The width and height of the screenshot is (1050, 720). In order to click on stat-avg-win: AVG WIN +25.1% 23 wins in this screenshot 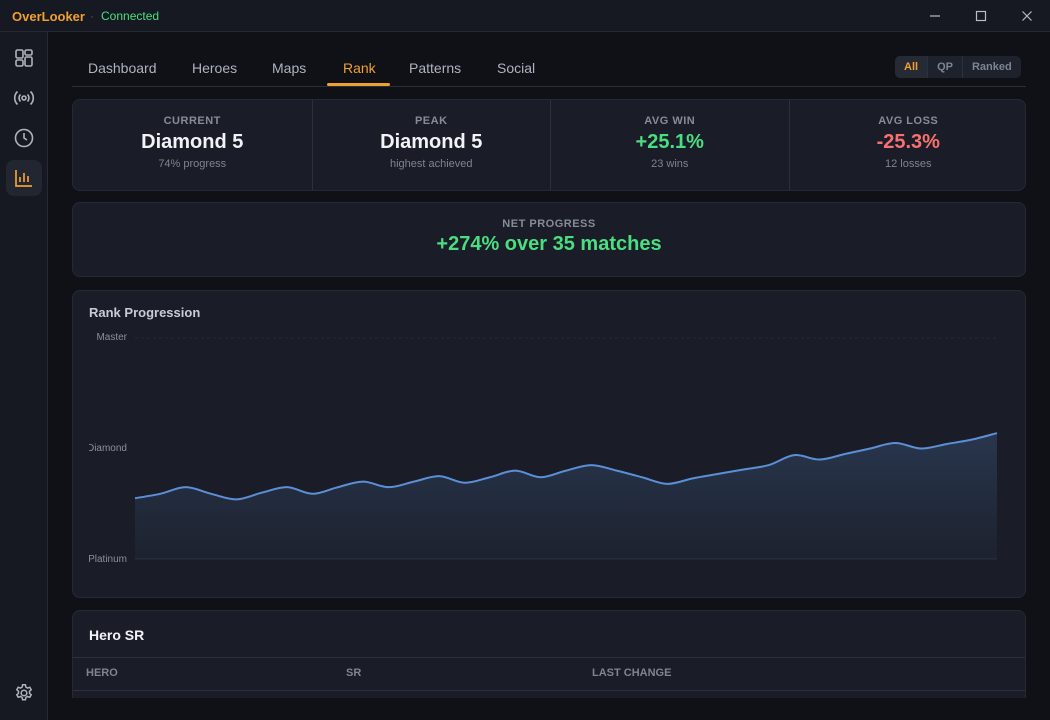, I will do `click(669, 145)`.